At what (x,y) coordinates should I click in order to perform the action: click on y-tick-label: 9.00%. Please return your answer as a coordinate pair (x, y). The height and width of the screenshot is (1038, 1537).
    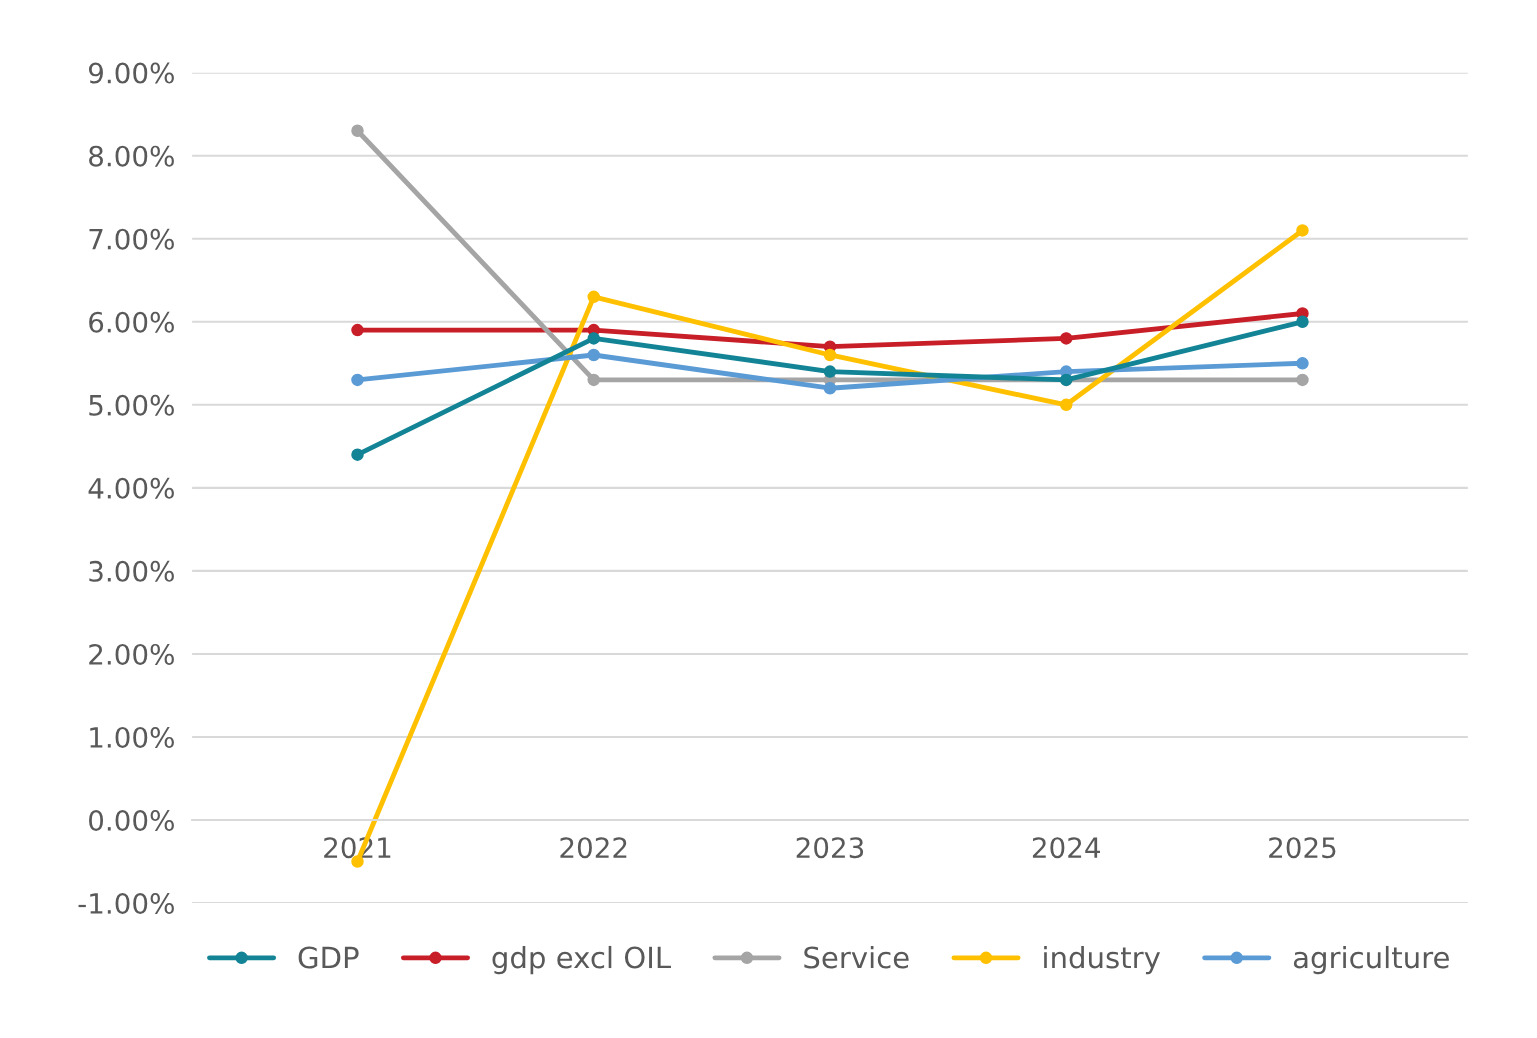
    Looking at the image, I should click on (131, 73).